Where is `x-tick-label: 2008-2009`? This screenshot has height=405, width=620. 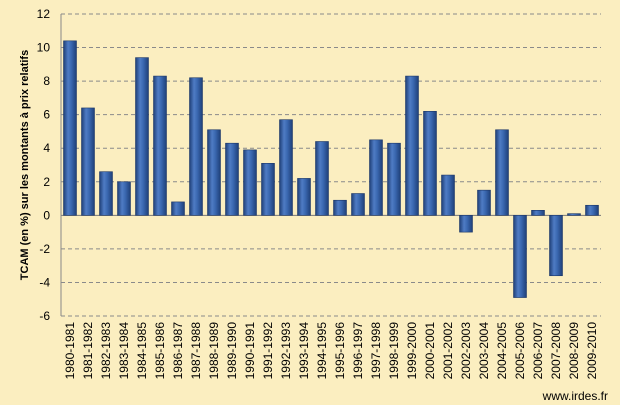
x-tick-label: 2008-2009 is located at coordinates (574, 351).